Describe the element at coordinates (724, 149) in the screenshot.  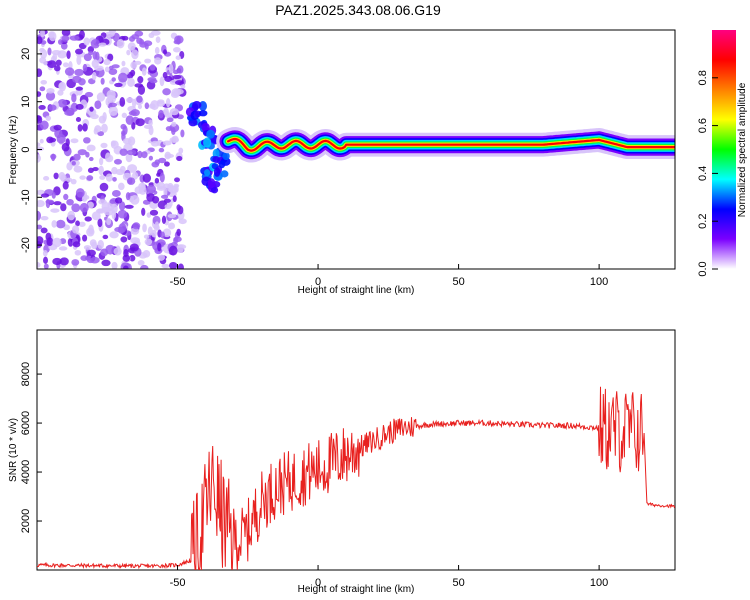
I see `colorbar-gradient` at that location.